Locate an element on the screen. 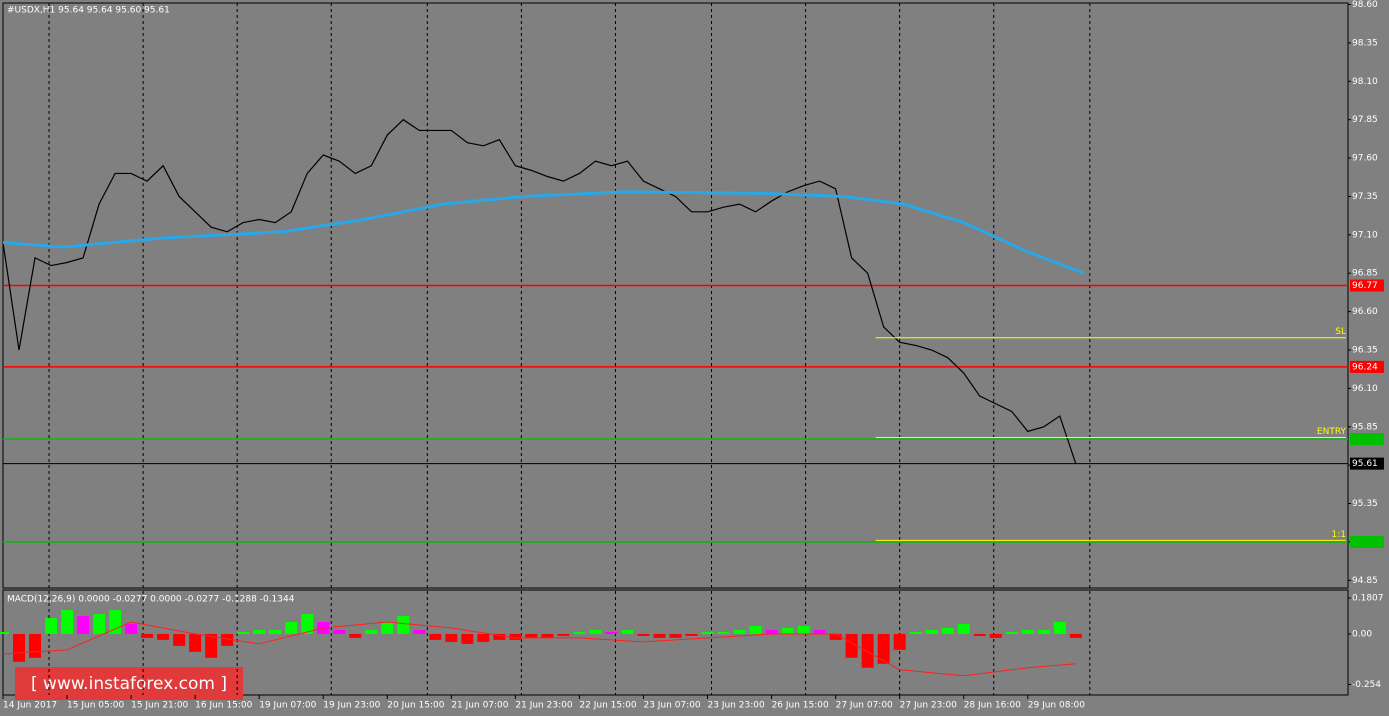 Image resolution: width=1389 pixels, height=716 pixels. y-tick-label: 97.10 is located at coordinates (1365, 235).